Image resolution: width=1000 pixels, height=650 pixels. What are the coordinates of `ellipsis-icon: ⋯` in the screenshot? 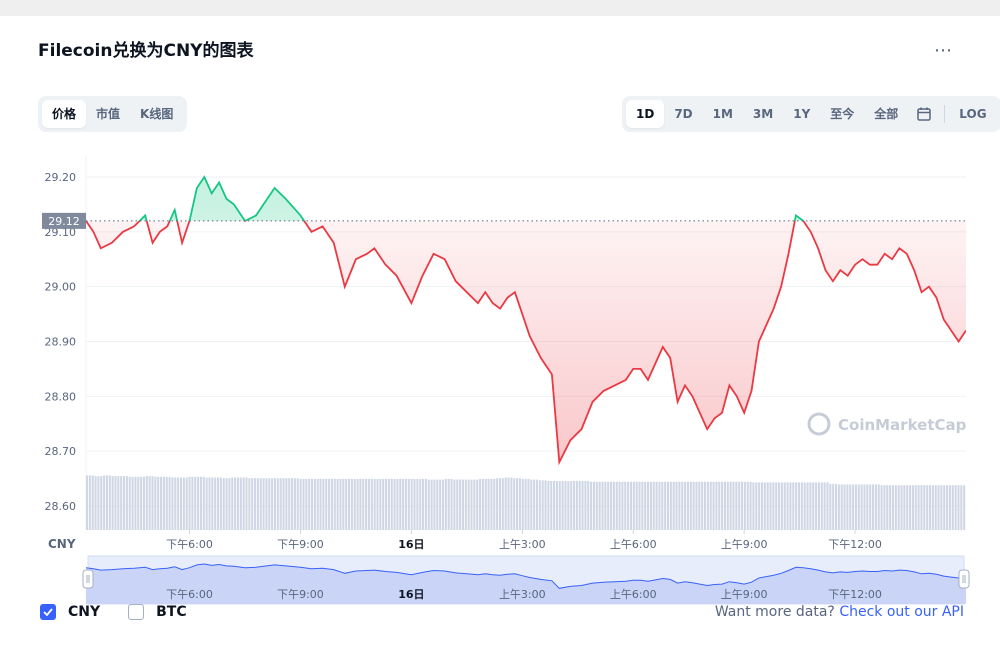 It's located at (943, 50).